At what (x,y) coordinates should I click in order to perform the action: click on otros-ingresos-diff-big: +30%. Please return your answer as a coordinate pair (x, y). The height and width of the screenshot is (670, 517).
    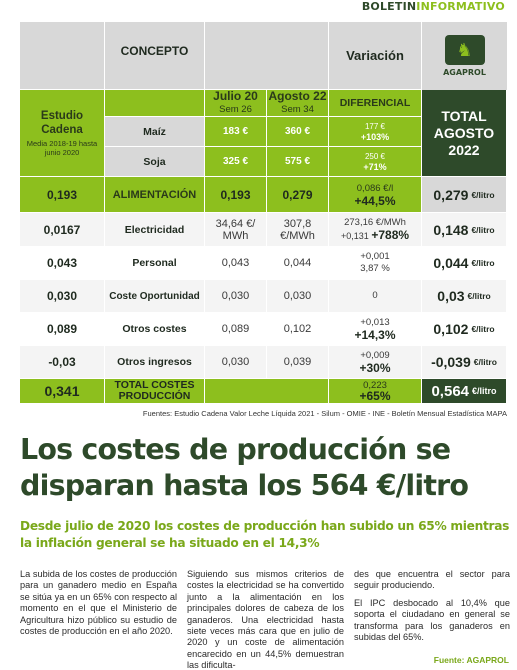
    Looking at the image, I should click on (375, 368).